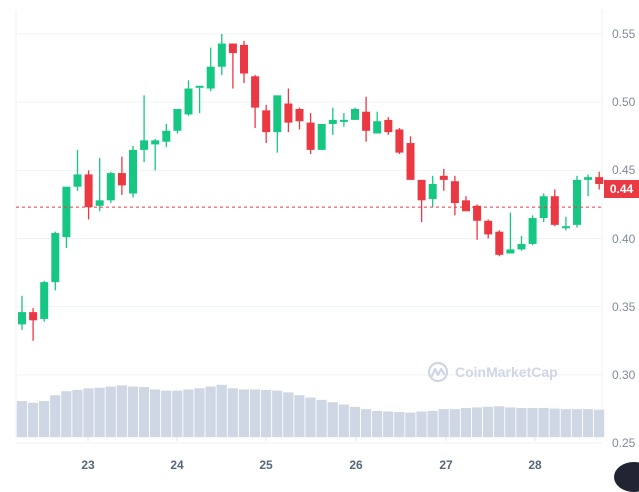 The image size is (639, 492). Describe the element at coordinates (624, 443) in the screenshot. I see `y-tick-label: 0.25` at that location.